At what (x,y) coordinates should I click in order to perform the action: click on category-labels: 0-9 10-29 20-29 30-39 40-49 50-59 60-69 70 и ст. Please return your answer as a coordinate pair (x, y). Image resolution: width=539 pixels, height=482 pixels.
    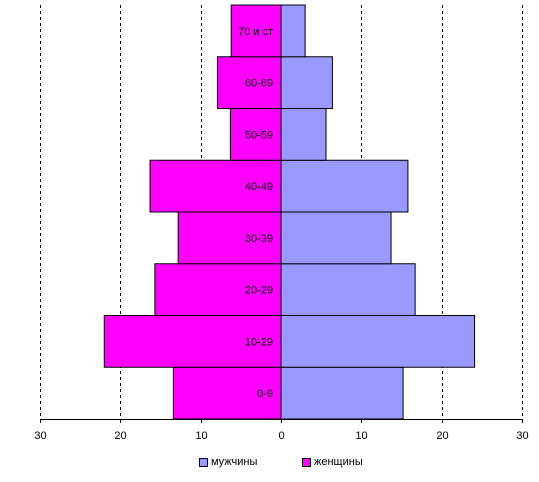
    Looking at the image, I should click on (255, 213).